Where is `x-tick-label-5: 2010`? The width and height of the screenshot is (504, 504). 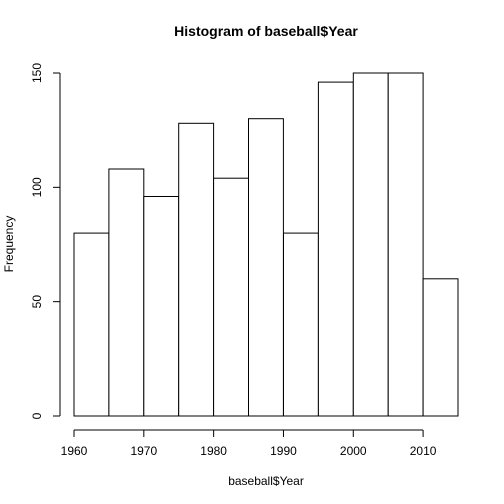 x-tick-label-5: 2010 is located at coordinates (423, 451).